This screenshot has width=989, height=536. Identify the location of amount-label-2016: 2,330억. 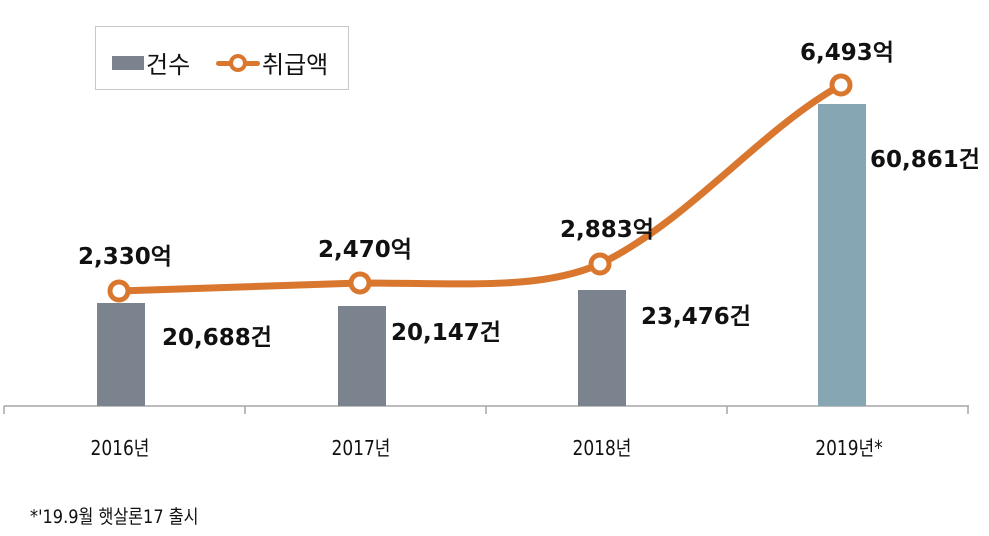
(125, 257).